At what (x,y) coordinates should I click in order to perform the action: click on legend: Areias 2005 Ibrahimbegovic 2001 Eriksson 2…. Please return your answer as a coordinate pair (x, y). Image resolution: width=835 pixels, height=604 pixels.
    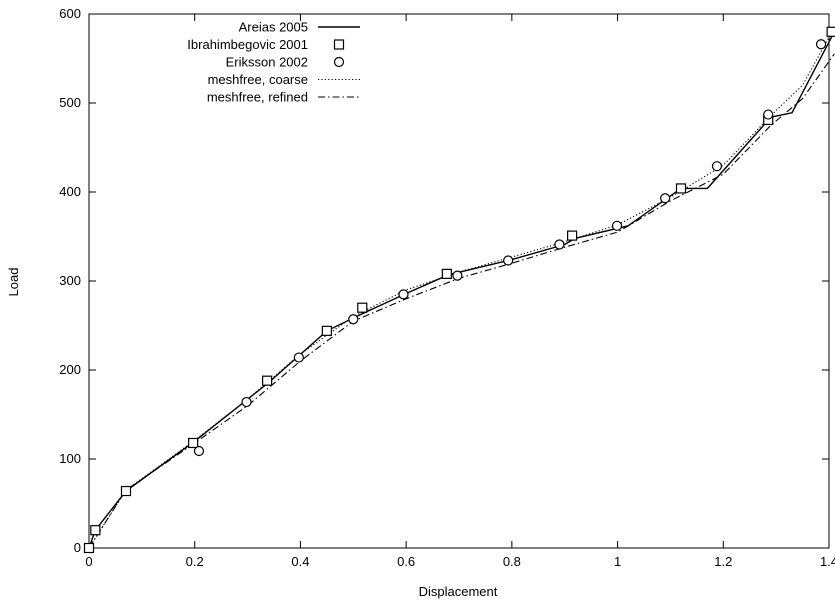
    Looking at the image, I should click on (273, 62).